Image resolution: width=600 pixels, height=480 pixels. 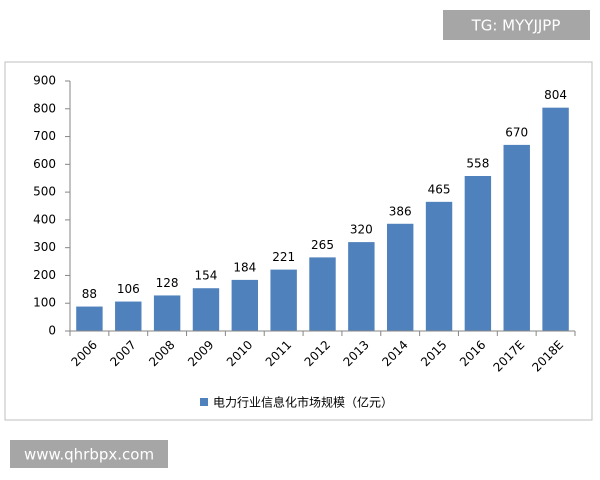 What do you see at coordinates (322, 245) in the screenshot?
I see `data-label: 265` at bounding box center [322, 245].